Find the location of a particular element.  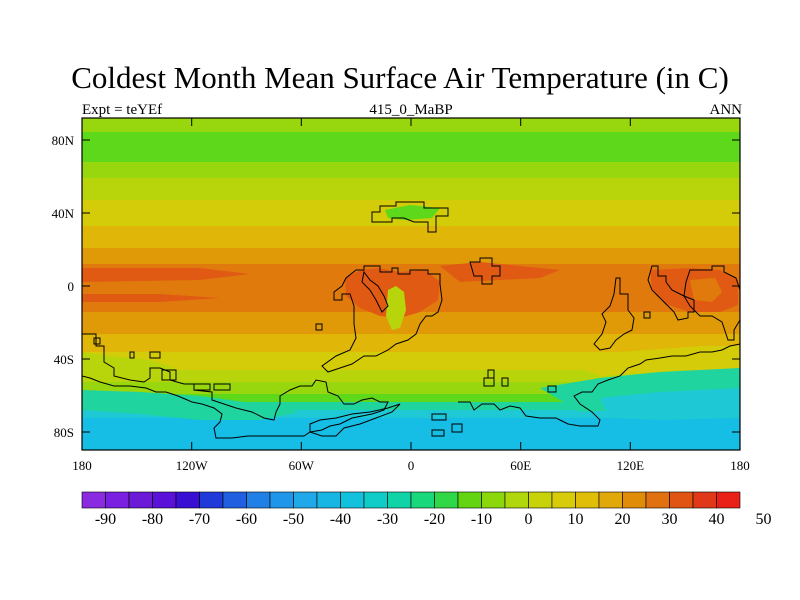

lat-label-80N: 80N is located at coordinates (63, 140).